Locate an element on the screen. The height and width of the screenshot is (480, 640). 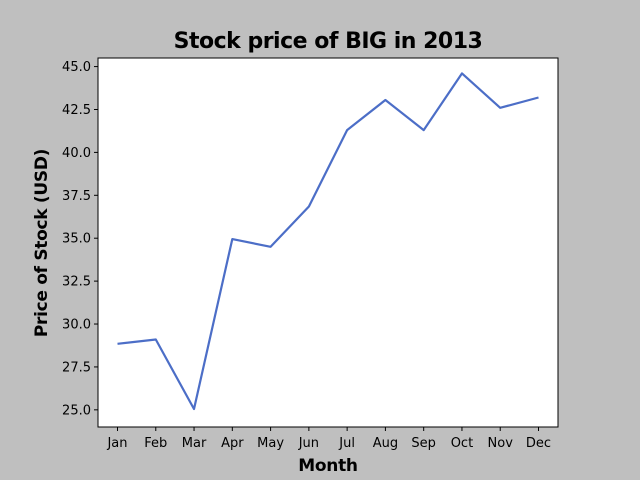
x-tick-label: Sep is located at coordinates (423, 443).